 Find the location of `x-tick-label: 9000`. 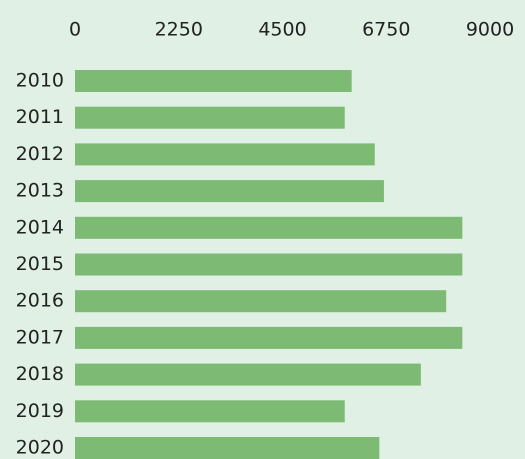

x-tick-label: 9000 is located at coordinates (490, 30).